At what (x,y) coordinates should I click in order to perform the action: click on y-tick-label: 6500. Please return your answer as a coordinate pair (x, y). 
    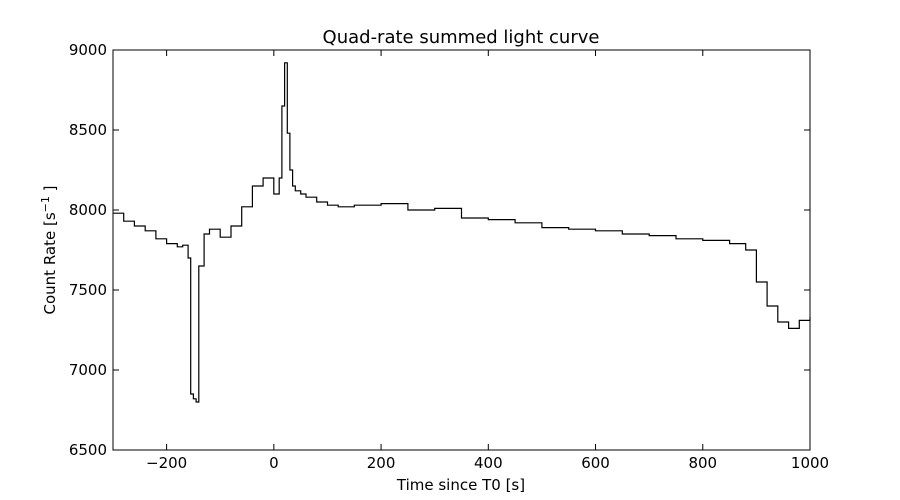
    Looking at the image, I should click on (88, 450).